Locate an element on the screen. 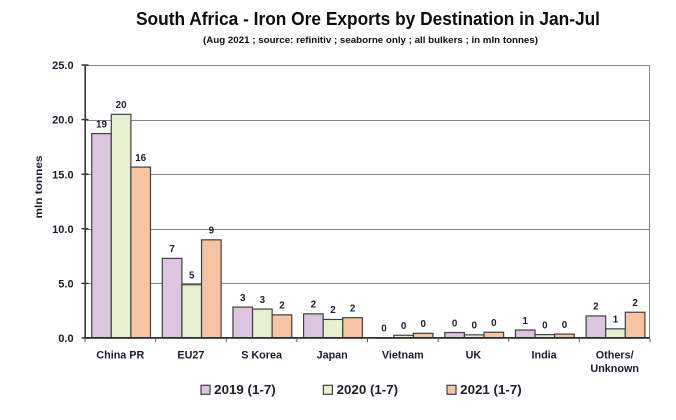  svg-text: 9 is located at coordinates (212, 231).